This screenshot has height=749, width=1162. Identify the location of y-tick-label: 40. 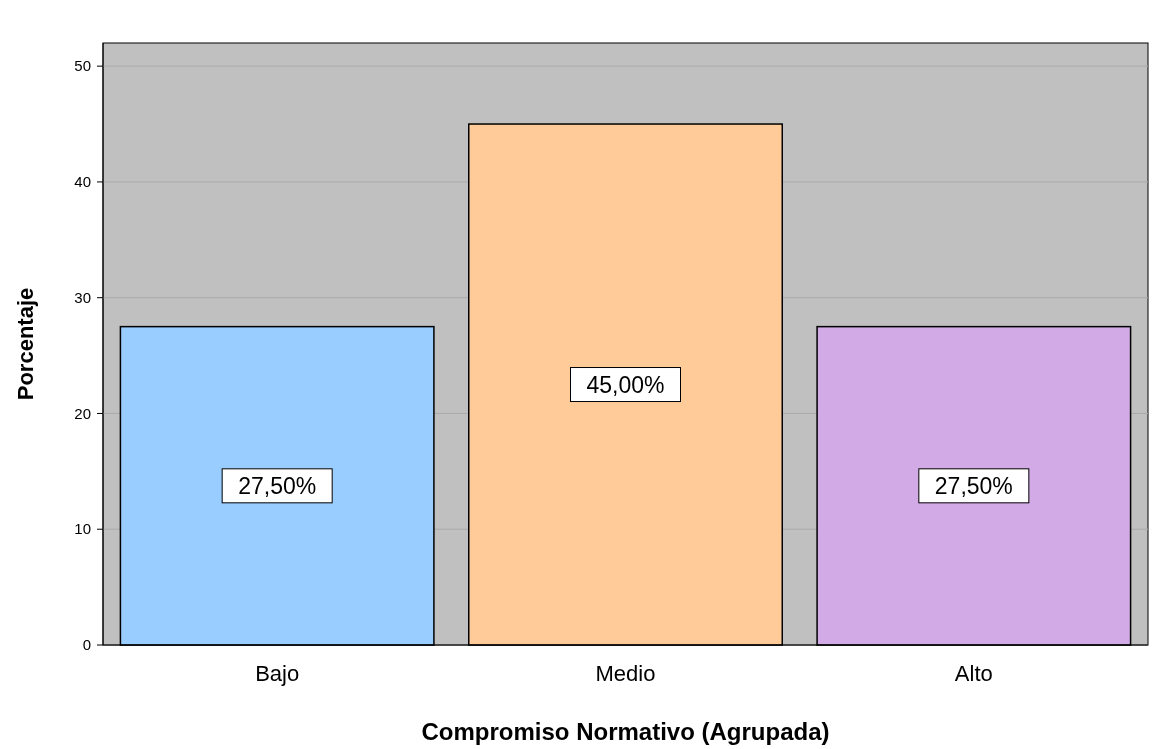
(82, 182).